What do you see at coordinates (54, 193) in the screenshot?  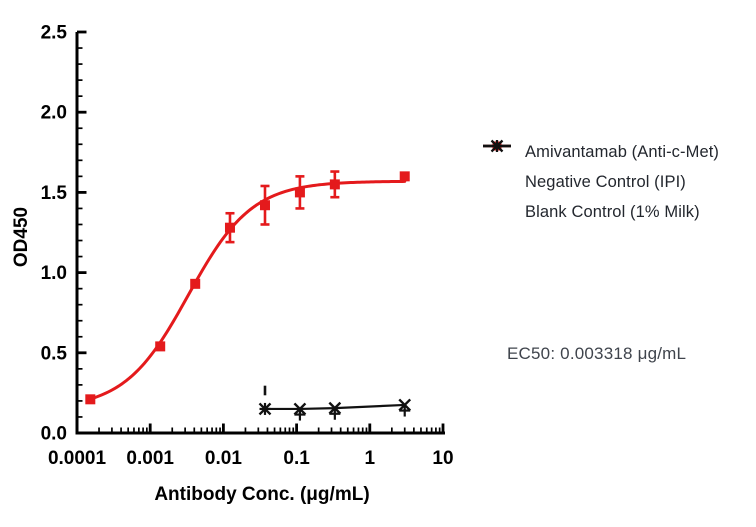 I see `svg-text: 1.5` at bounding box center [54, 193].